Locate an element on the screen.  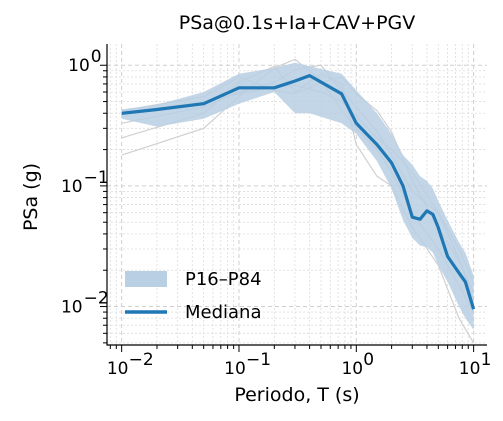
legend: P16–P84 Mediana is located at coordinates (193, 296).